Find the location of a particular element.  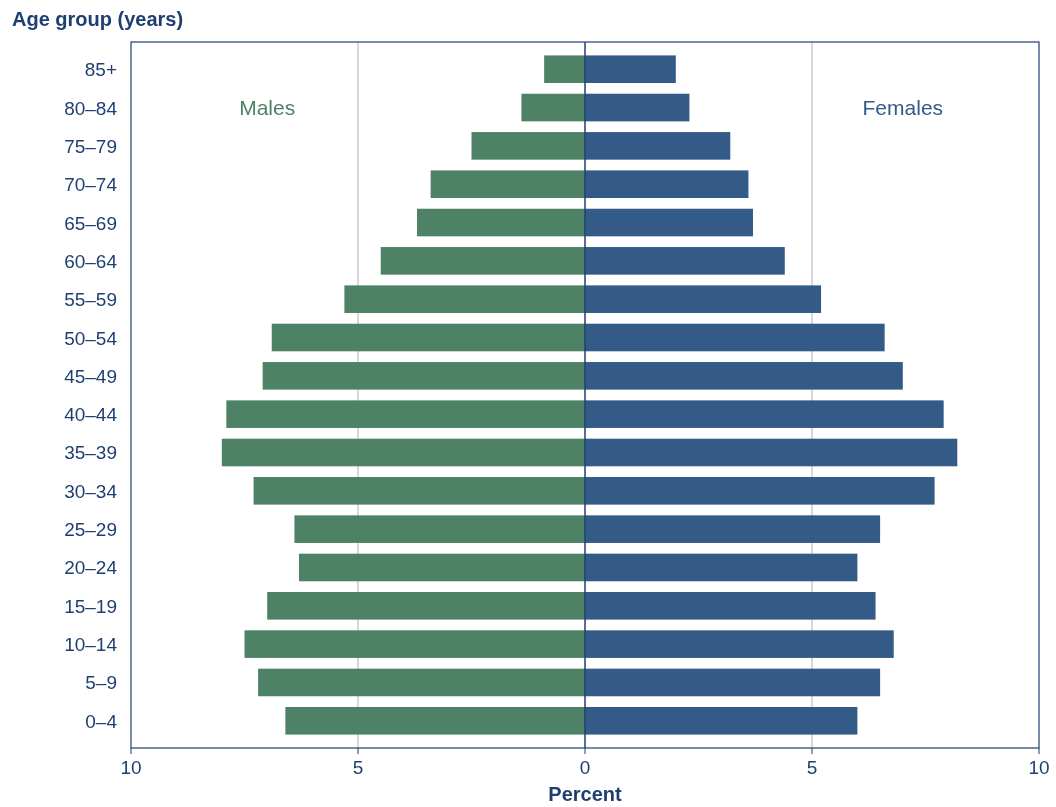

y-tick-label: 45–49 is located at coordinates (90, 376).